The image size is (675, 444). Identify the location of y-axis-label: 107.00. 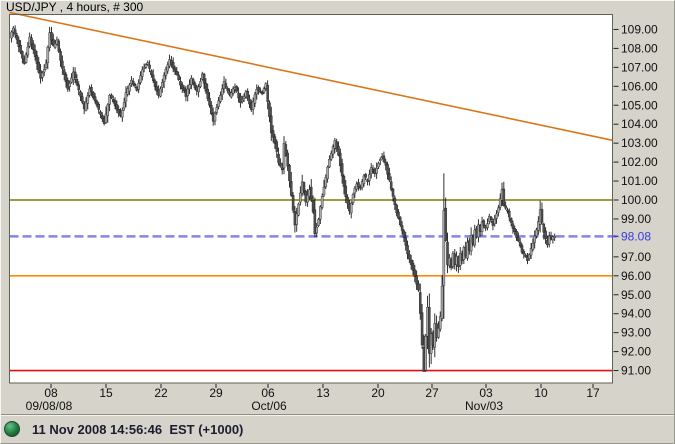
(639, 67).